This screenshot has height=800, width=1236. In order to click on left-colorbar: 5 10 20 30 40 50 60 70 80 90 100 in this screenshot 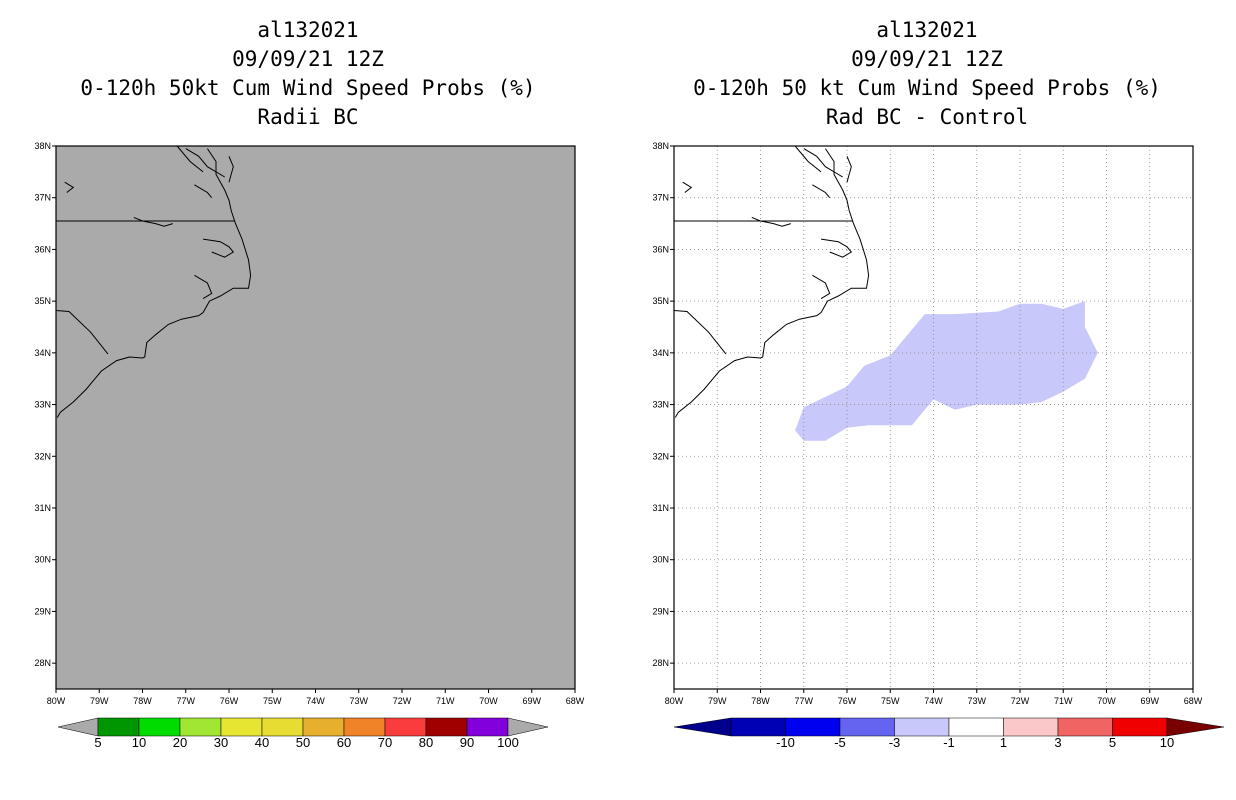, I will do `click(303, 733)`.